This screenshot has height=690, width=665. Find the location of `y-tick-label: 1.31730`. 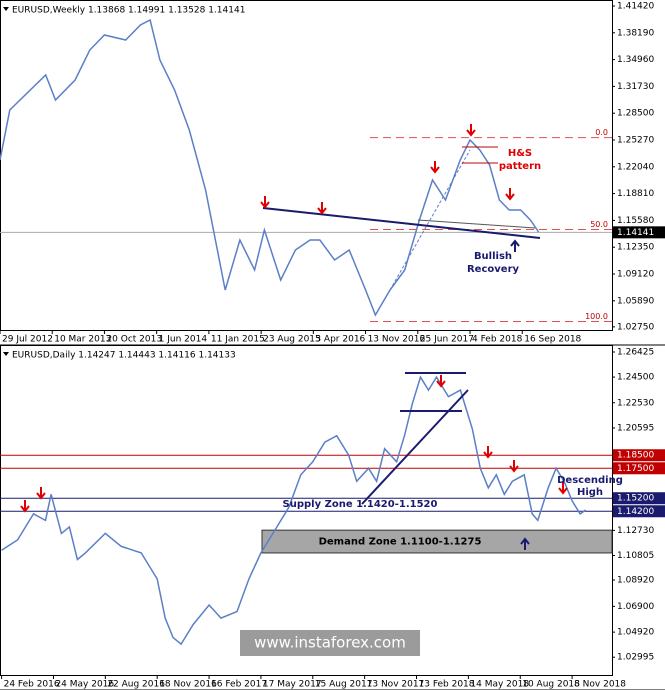

y-tick-label: 1.31730 is located at coordinates (635, 87).